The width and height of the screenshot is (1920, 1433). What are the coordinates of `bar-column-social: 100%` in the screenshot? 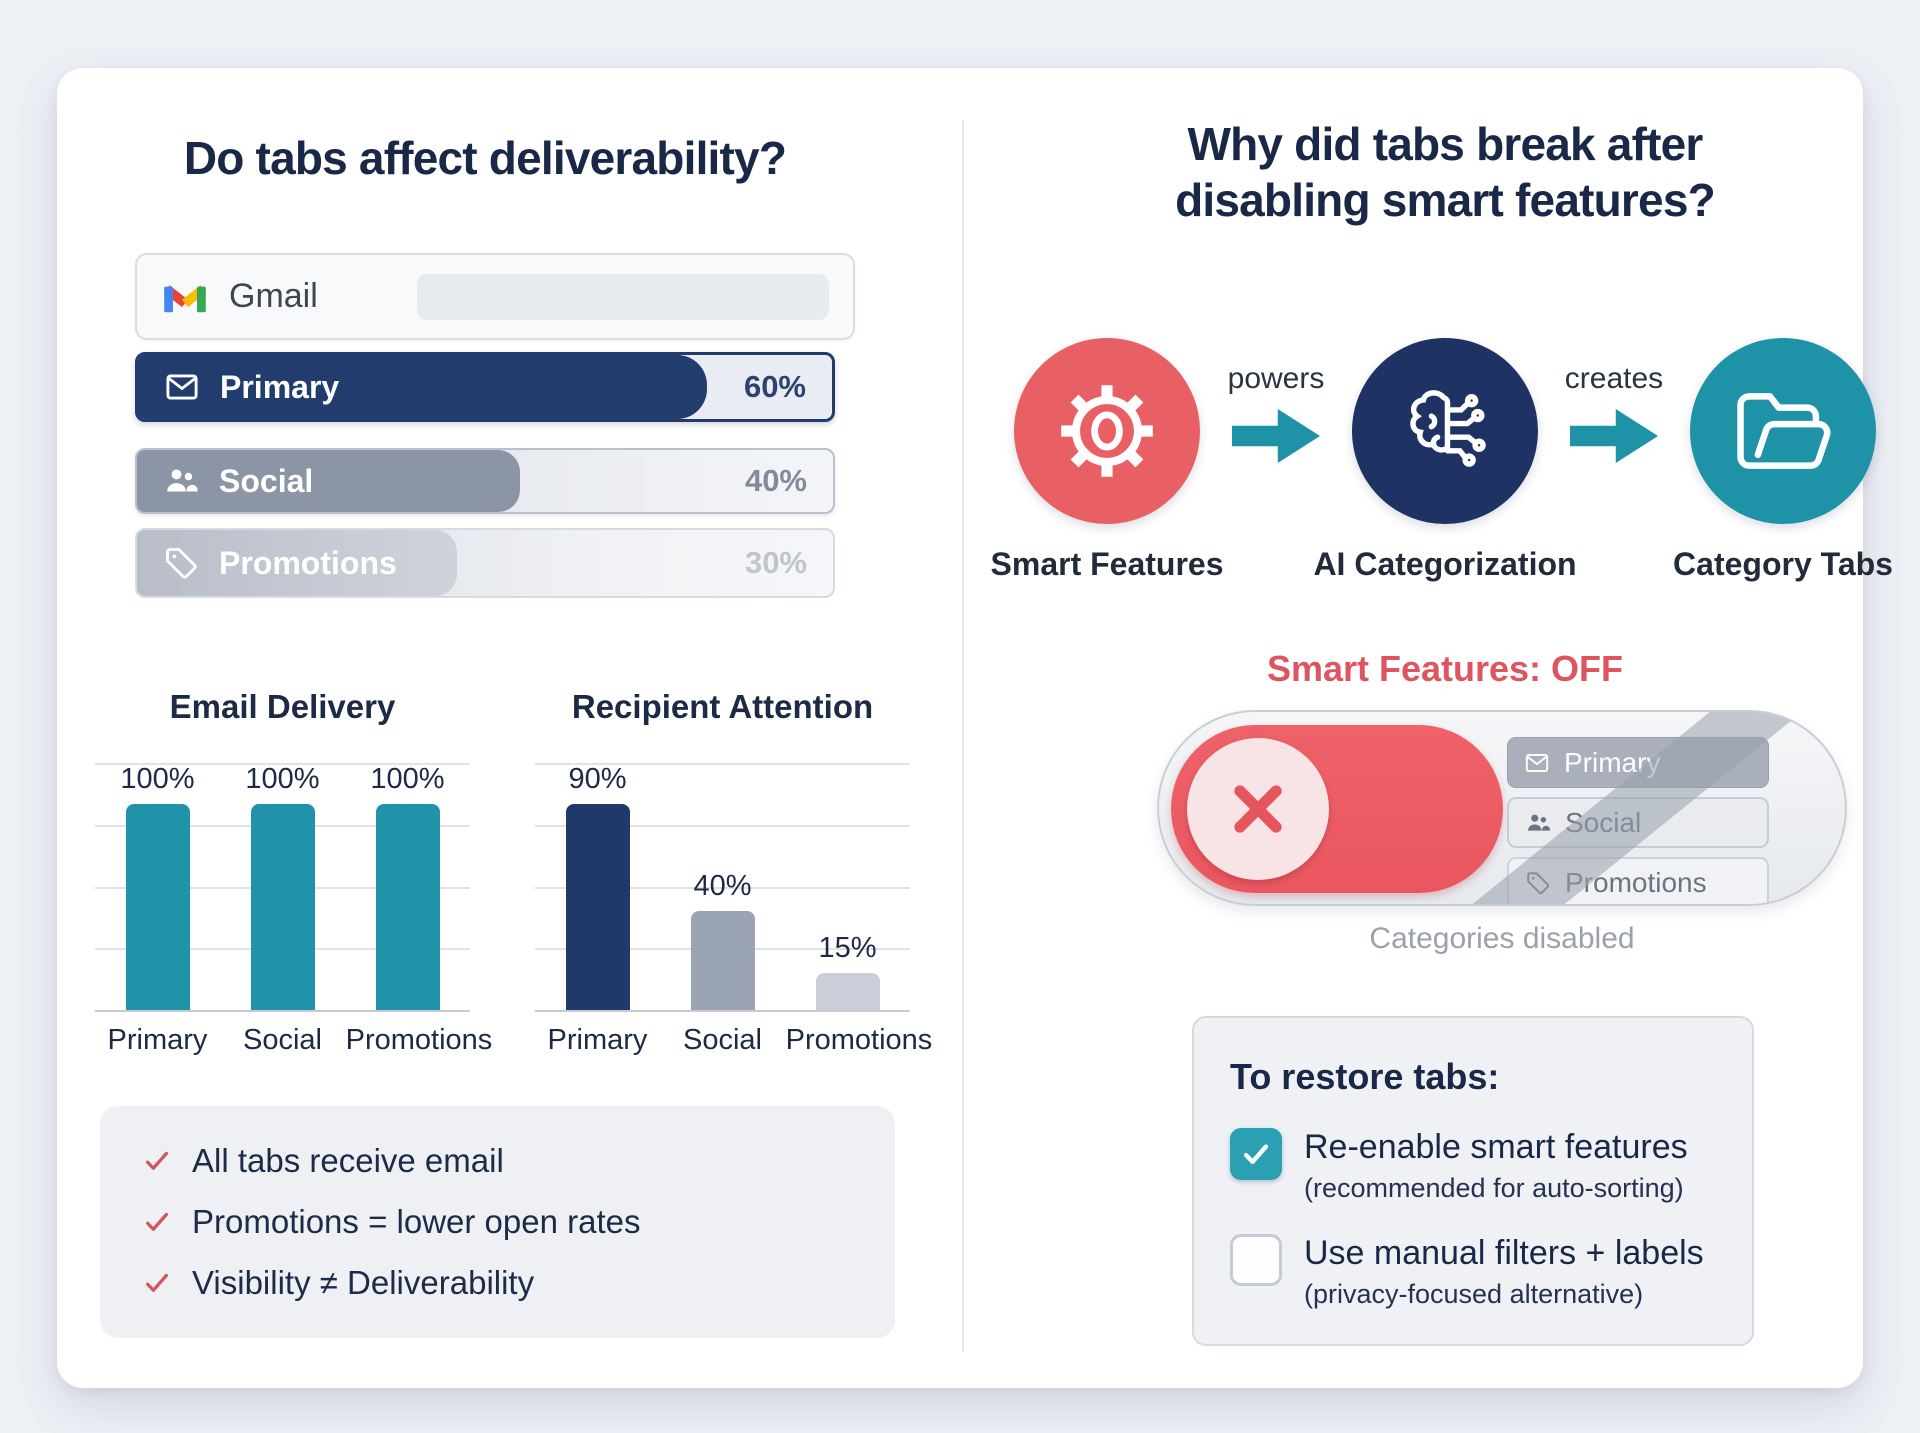 It's located at (283, 886).